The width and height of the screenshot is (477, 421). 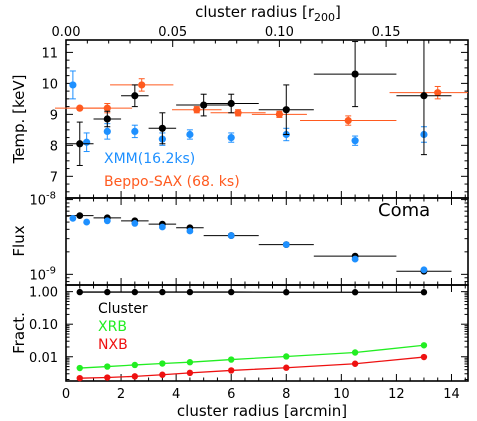 I want to click on legend-nxb: NXB, so click(x=113, y=345).